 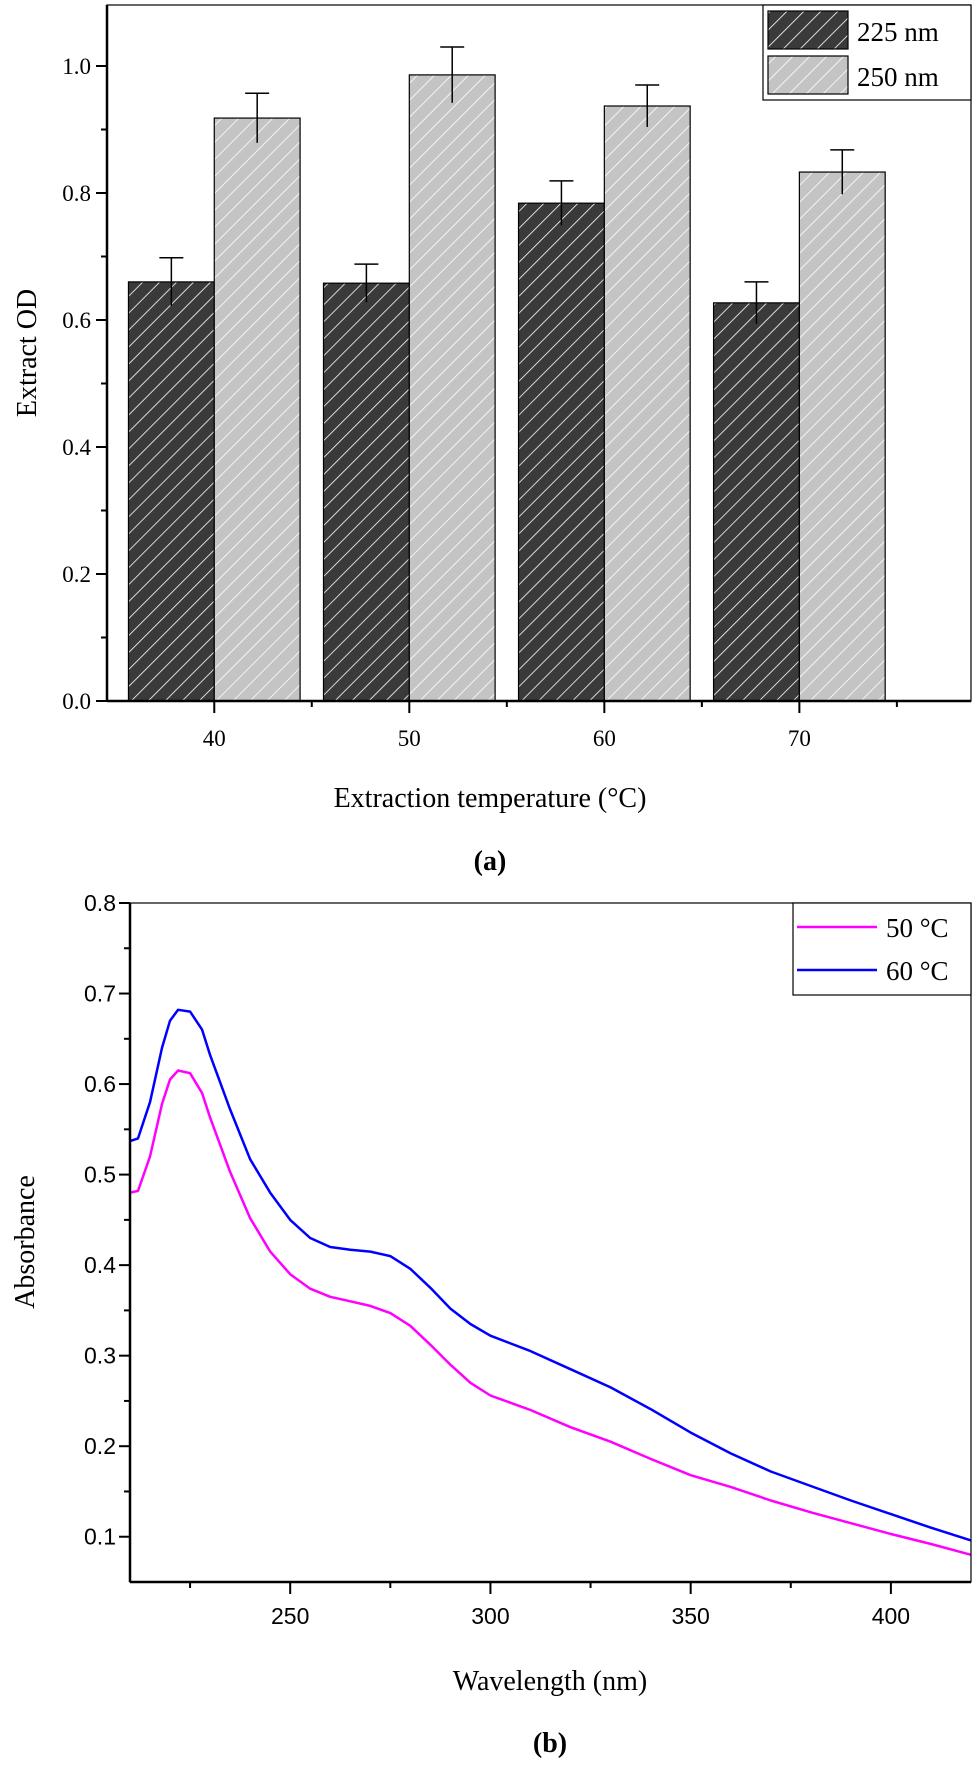 What do you see at coordinates (891, 1616) in the screenshot?
I see `x-tick-label: 400` at bounding box center [891, 1616].